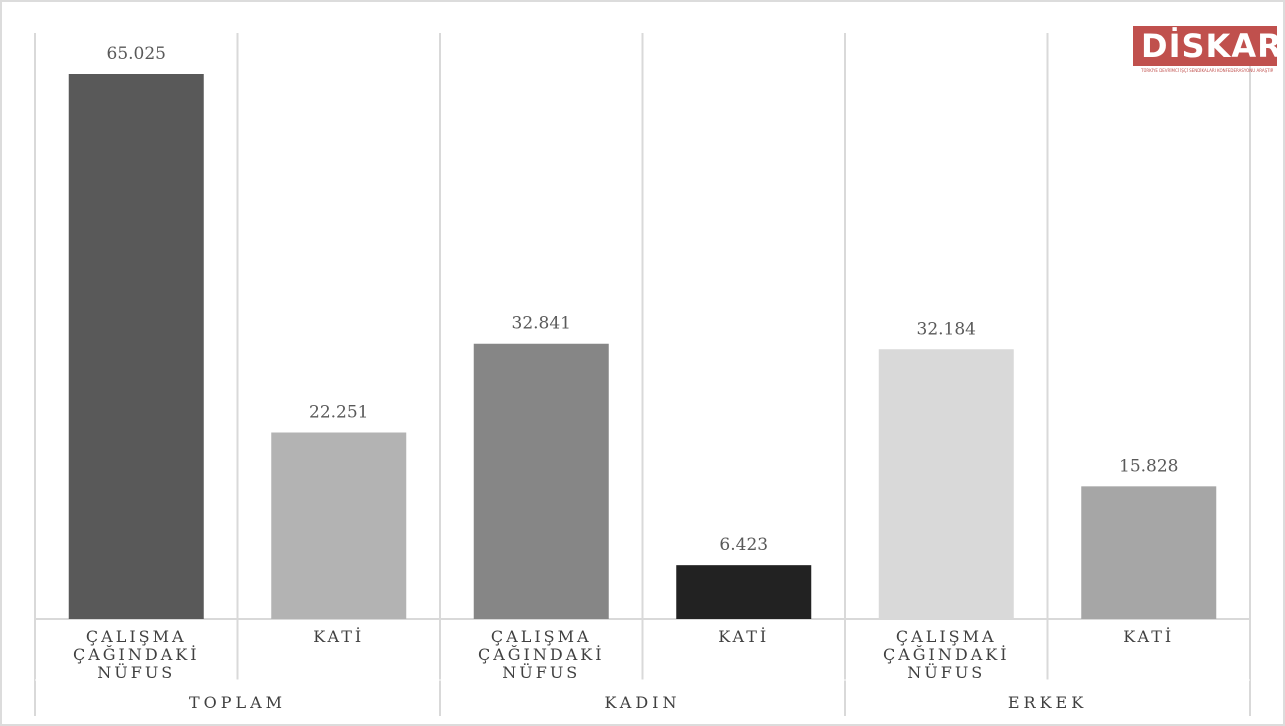  What do you see at coordinates (237, 702) in the screenshot?
I see `group-label: TOPLAM` at bounding box center [237, 702].